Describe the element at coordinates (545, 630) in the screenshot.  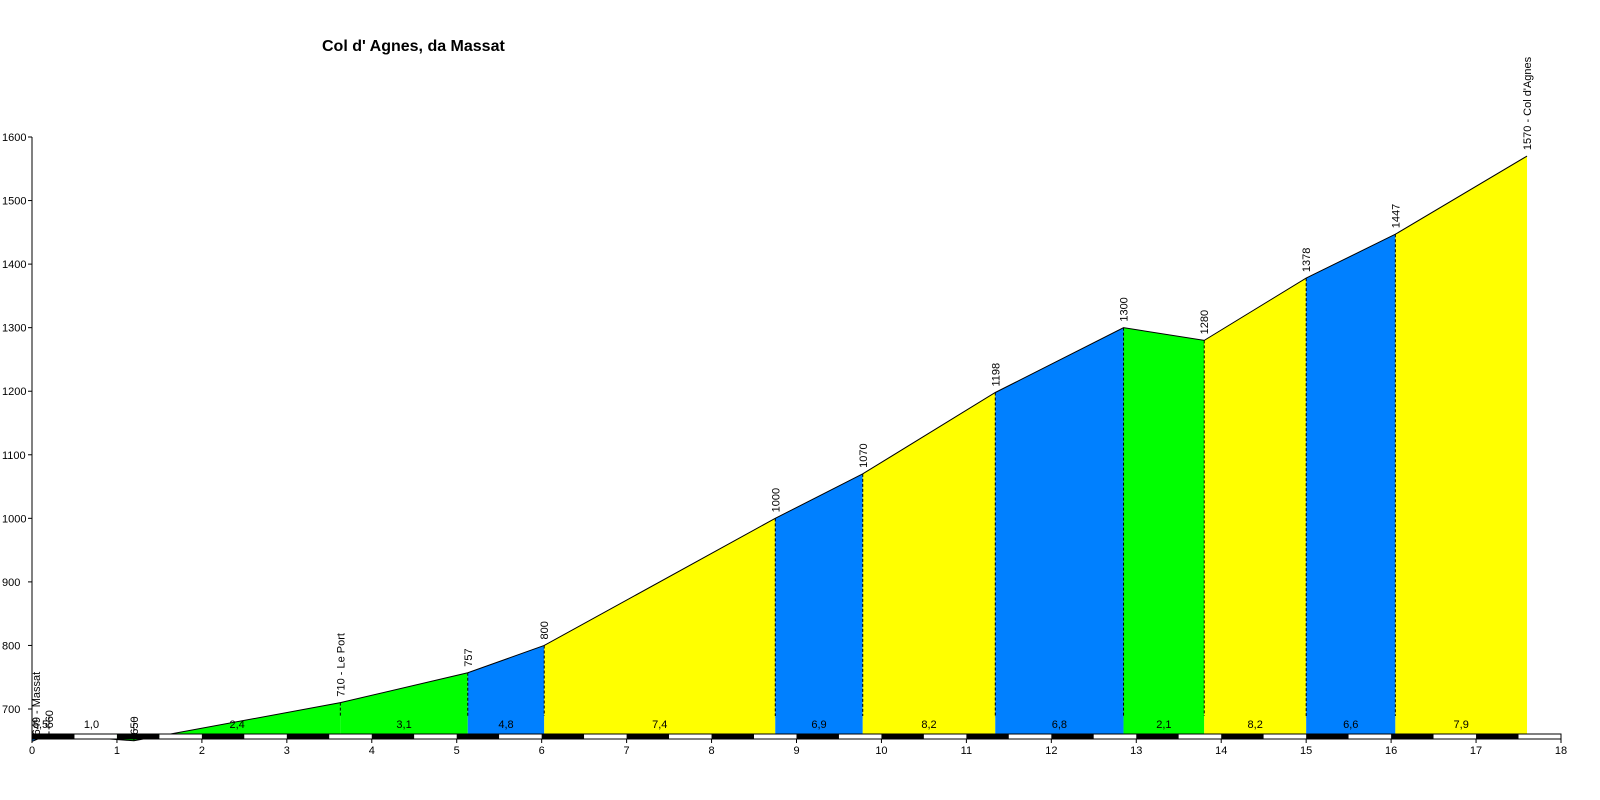
I see `point-elevation-label: 800` at that location.